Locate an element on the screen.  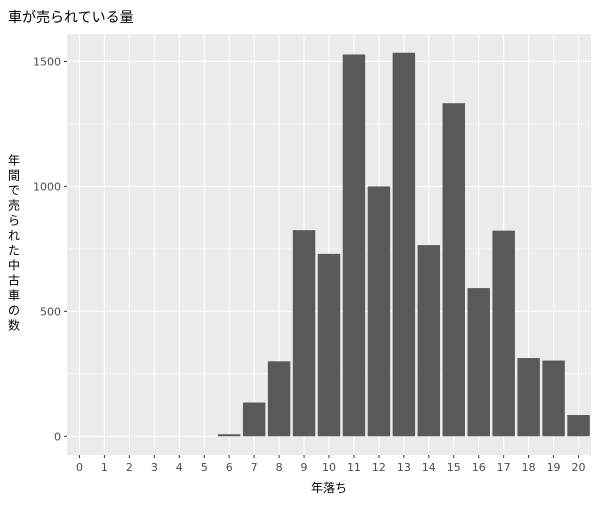
x-tick-label: 9 is located at coordinates (304, 467).